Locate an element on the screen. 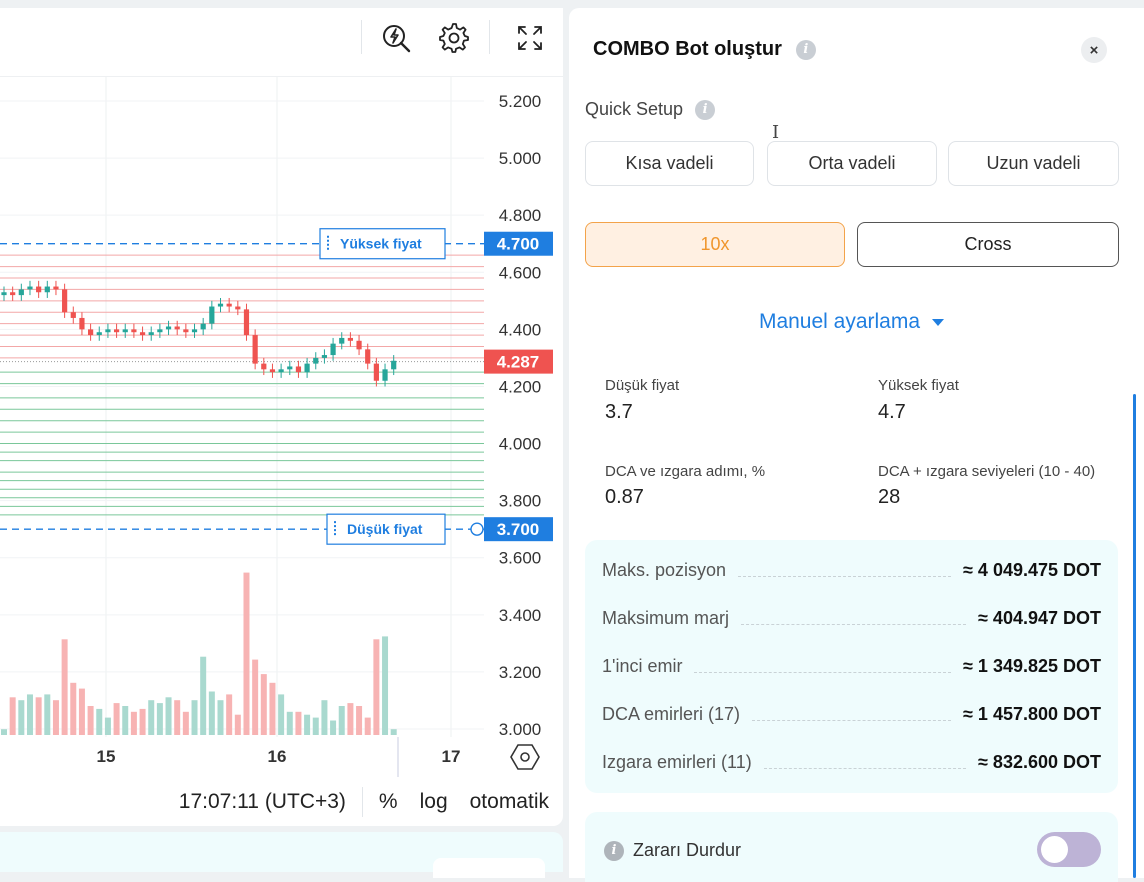  fullscreen-icon is located at coordinates (530, 38).